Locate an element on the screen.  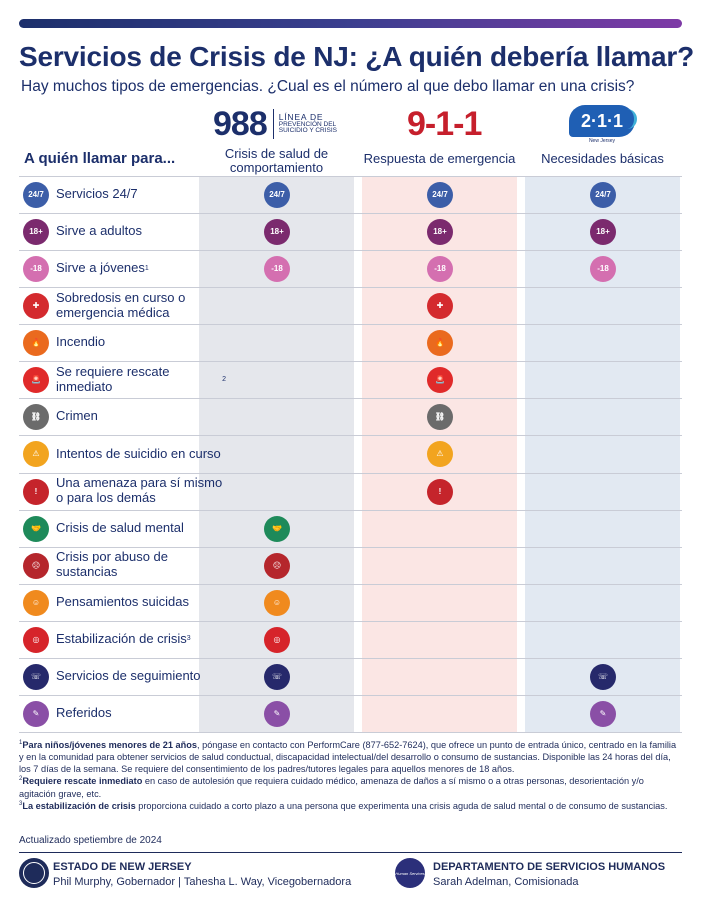
table-row: ⚠ Intentos de suicidio en curso ⚠ is located at coordinates (350, 453).